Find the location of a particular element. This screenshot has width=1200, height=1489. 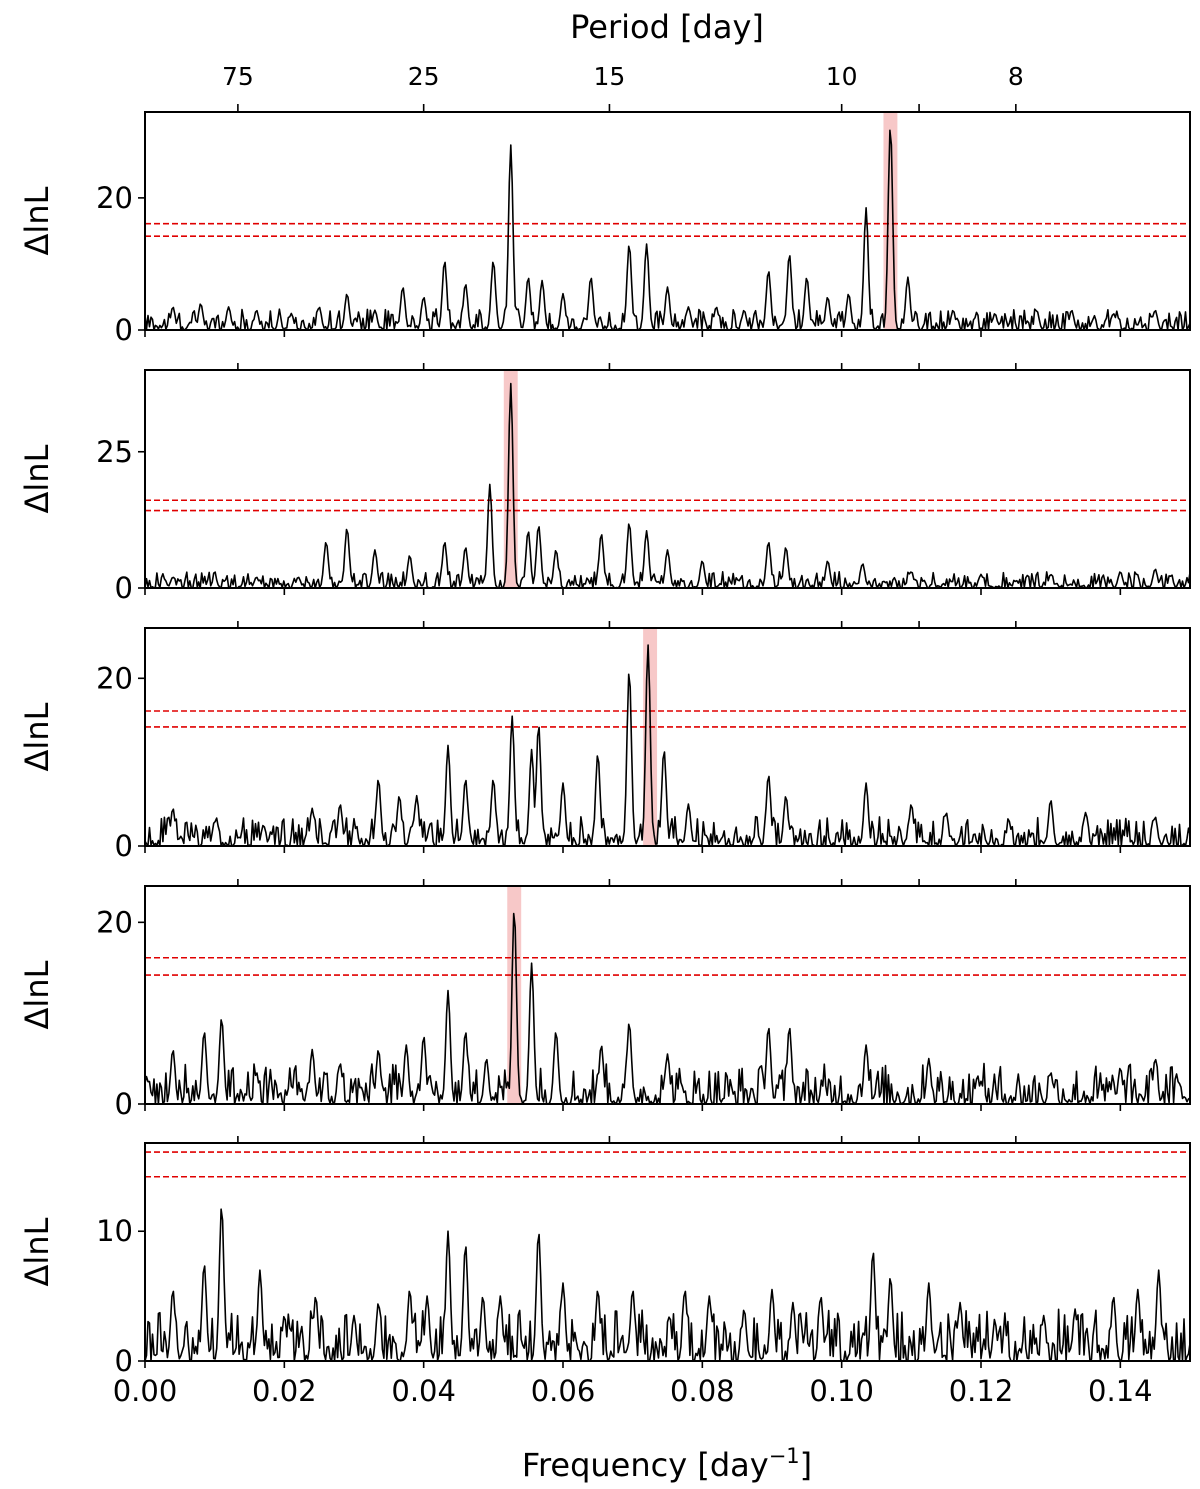

bottom-axis-title: Frequency [day−1] is located at coordinates (667, 1464).